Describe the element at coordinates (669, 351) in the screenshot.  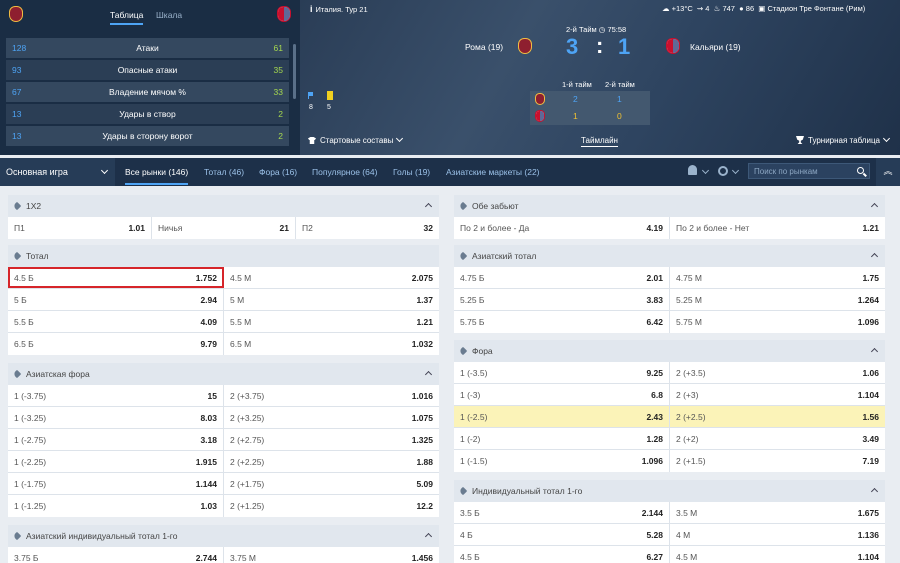
I see `market-header: Фора` at that location.